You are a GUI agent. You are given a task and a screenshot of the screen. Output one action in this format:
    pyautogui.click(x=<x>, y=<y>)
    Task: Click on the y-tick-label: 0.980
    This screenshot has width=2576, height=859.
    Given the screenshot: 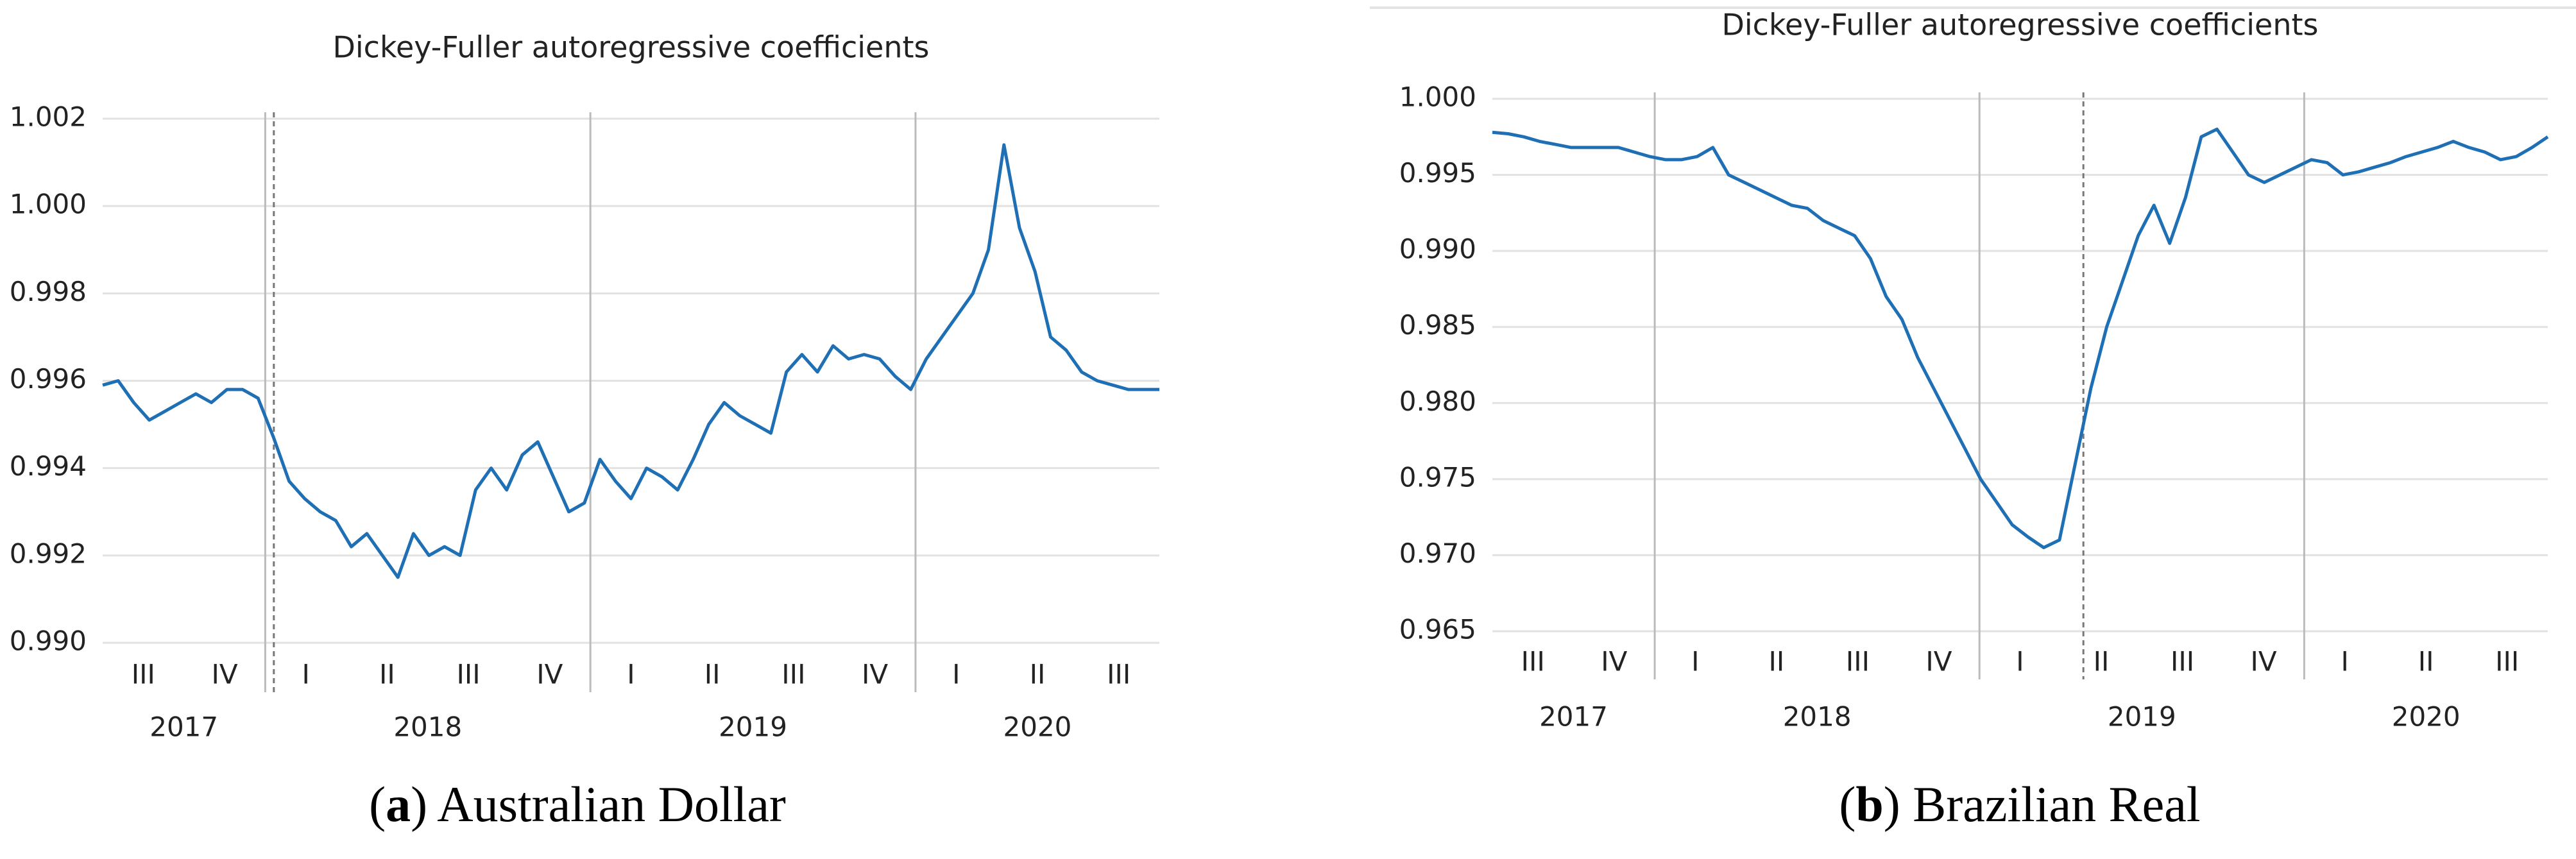 What is the action you would take?
    pyautogui.click(x=1438, y=402)
    